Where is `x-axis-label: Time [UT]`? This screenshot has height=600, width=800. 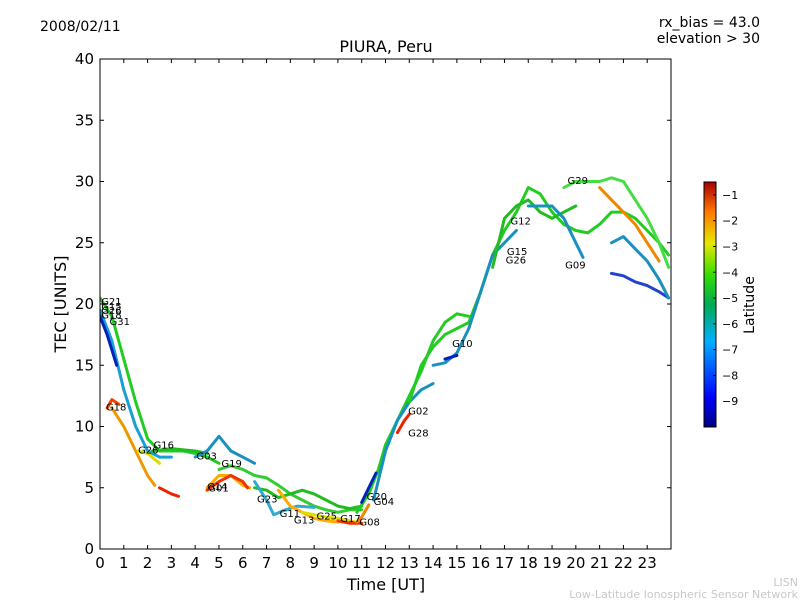 x-axis-label: Time [UT] is located at coordinates (385, 584).